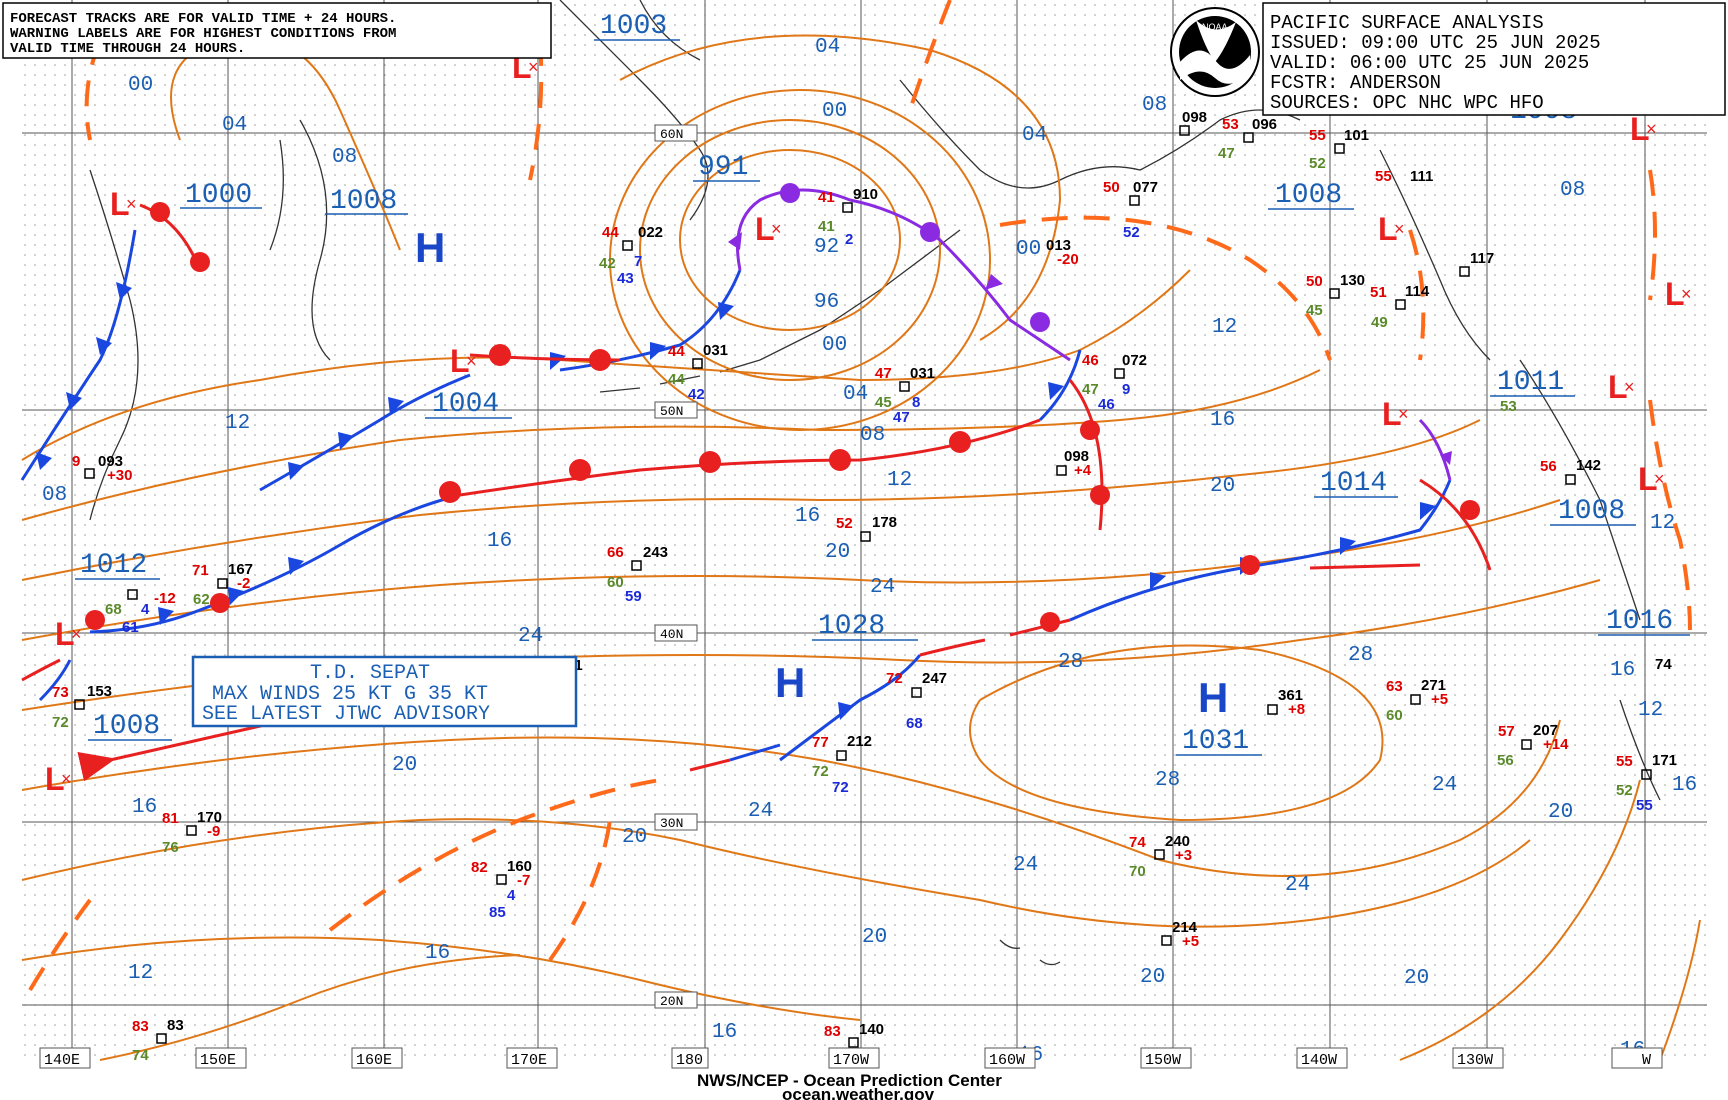  What do you see at coordinates (671, 634) in the screenshot?
I see `svg-text: 40N` at bounding box center [671, 634].